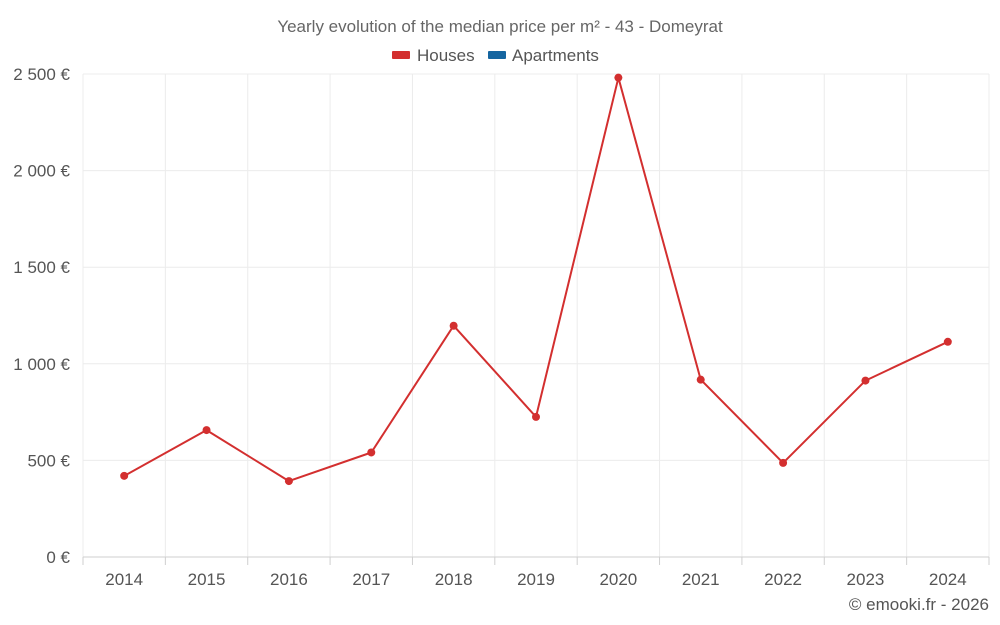 This screenshot has height=625, width=1000. What do you see at coordinates (207, 579) in the screenshot?
I see `x-tick-label: 2015` at bounding box center [207, 579].